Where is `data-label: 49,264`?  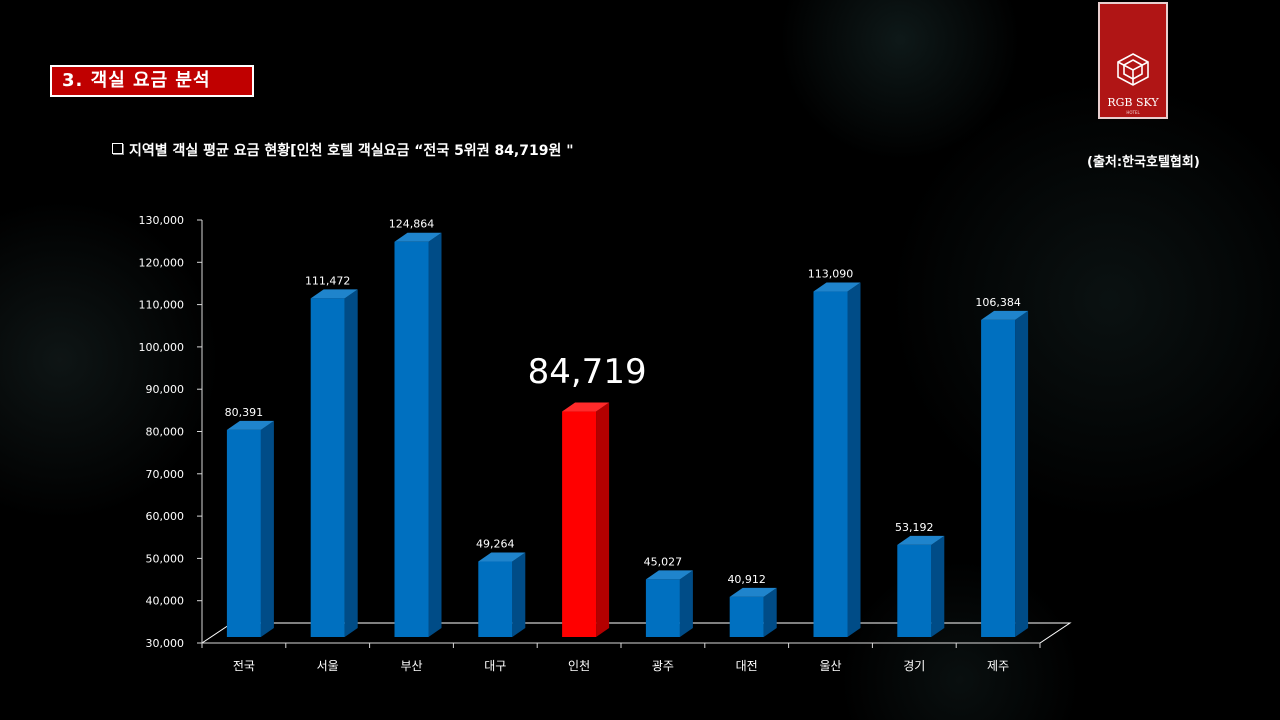
data-label: 49,264 is located at coordinates (495, 544).